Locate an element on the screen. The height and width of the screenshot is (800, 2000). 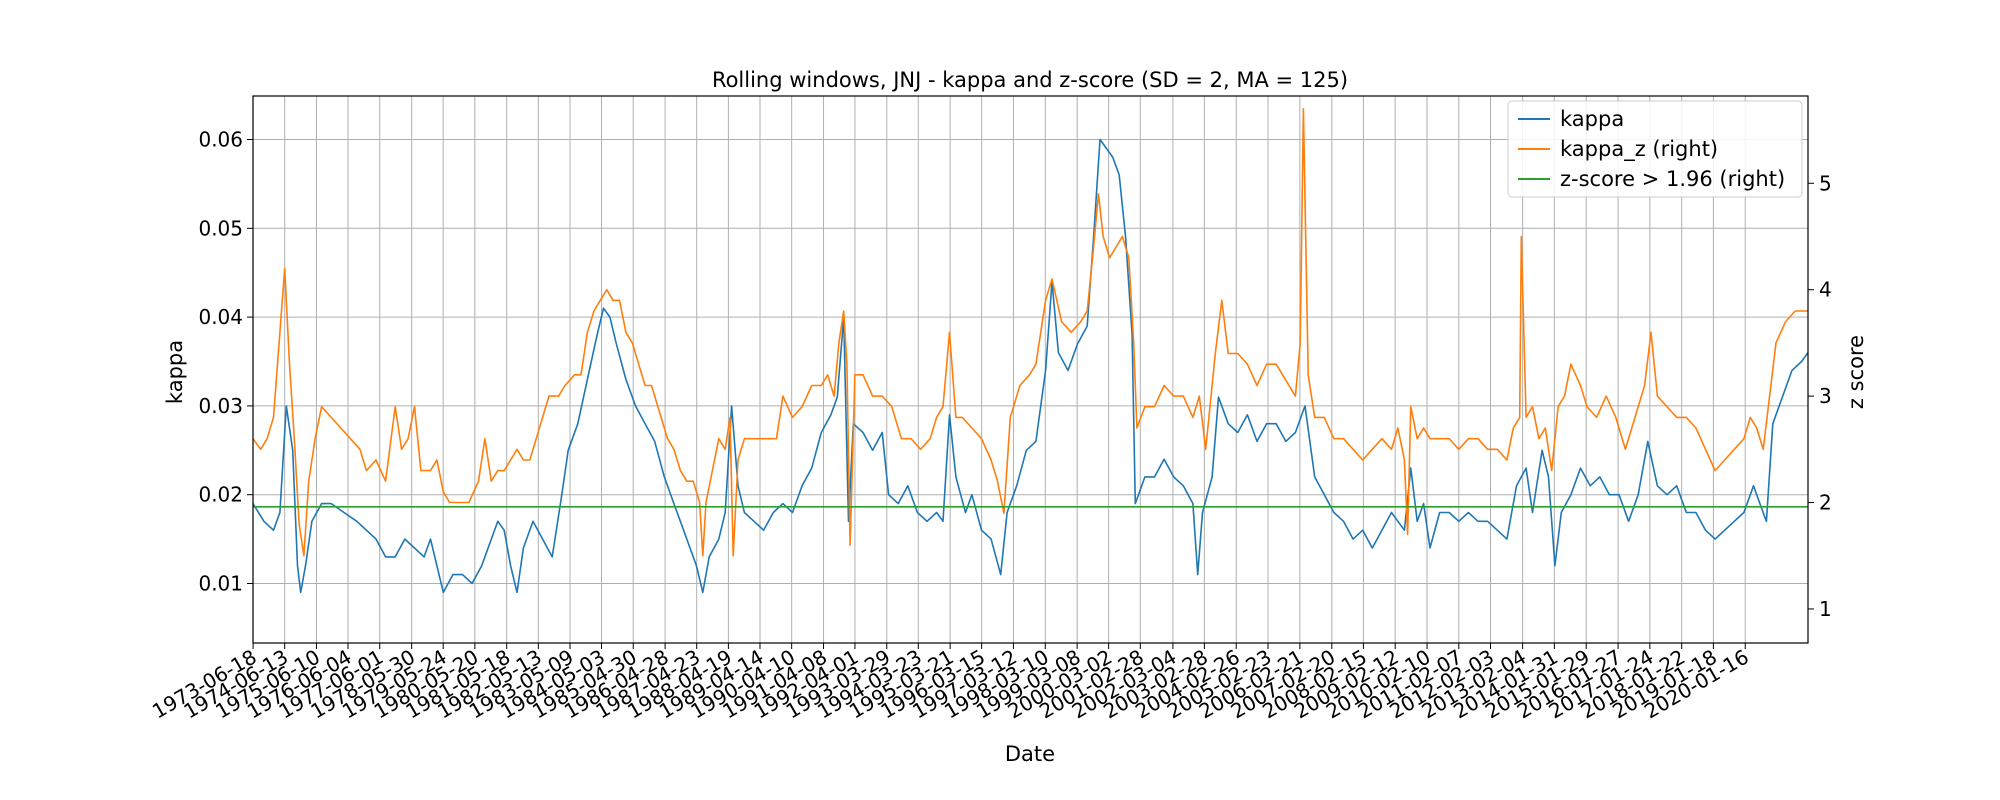
y-left-tick-label: 0.04 is located at coordinates (220, 317).